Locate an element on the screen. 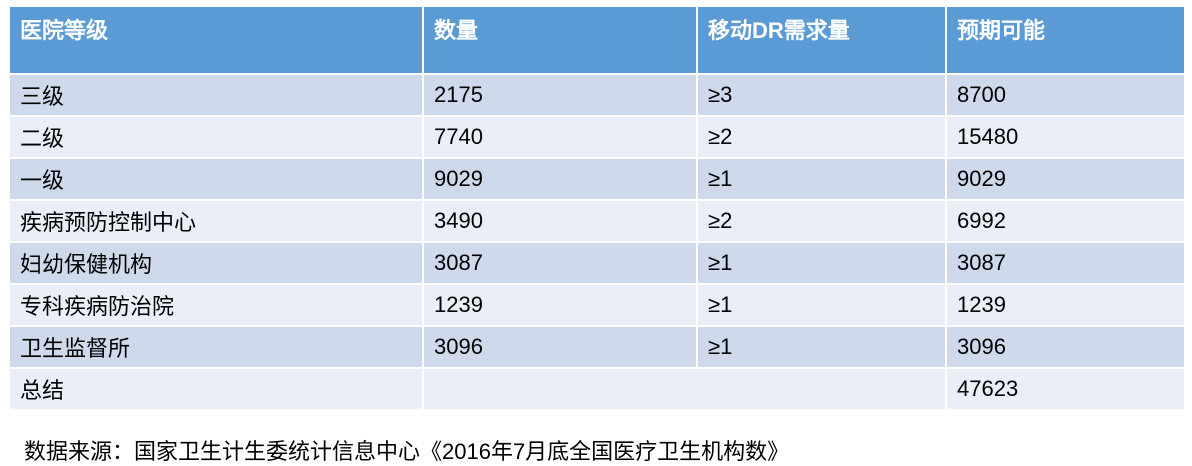  table-cell: 15480 is located at coordinates (1065, 137).